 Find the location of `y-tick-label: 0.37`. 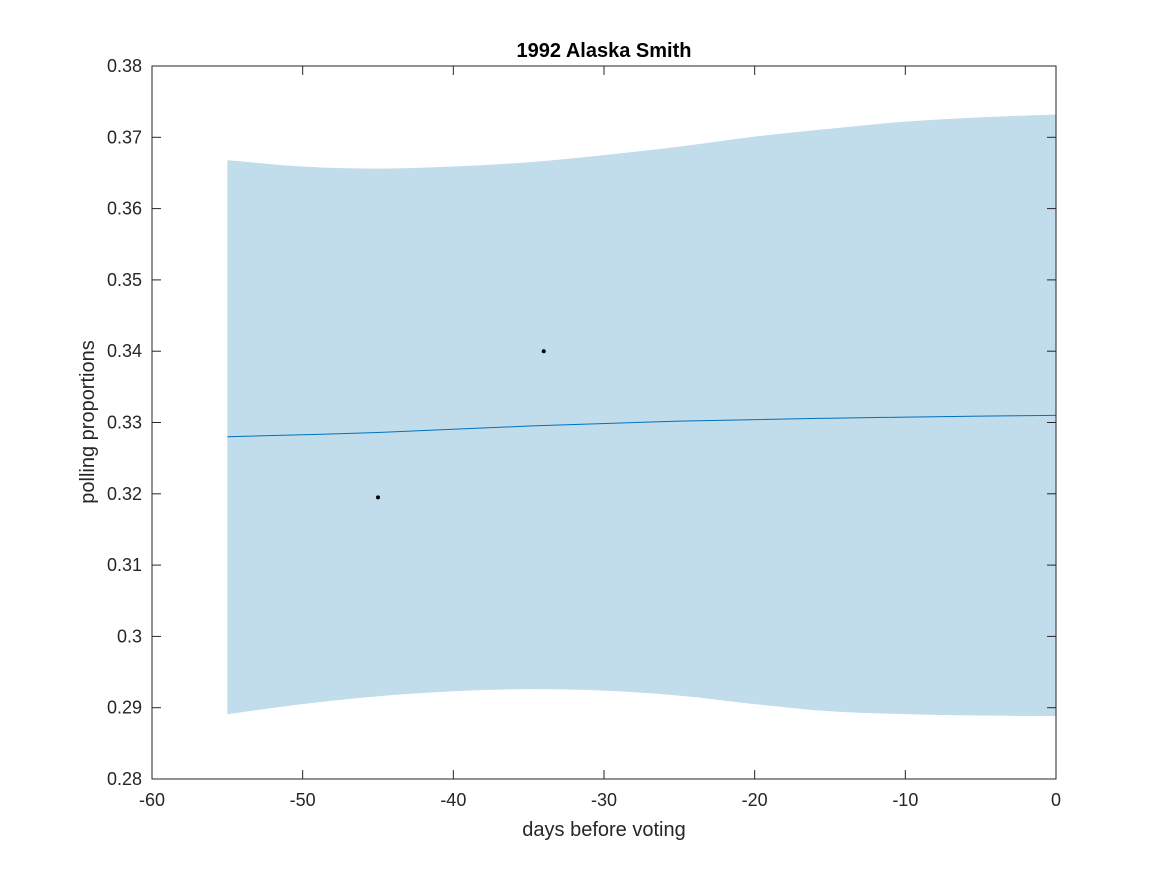

y-tick-label: 0.37 is located at coordinates (124, 137).